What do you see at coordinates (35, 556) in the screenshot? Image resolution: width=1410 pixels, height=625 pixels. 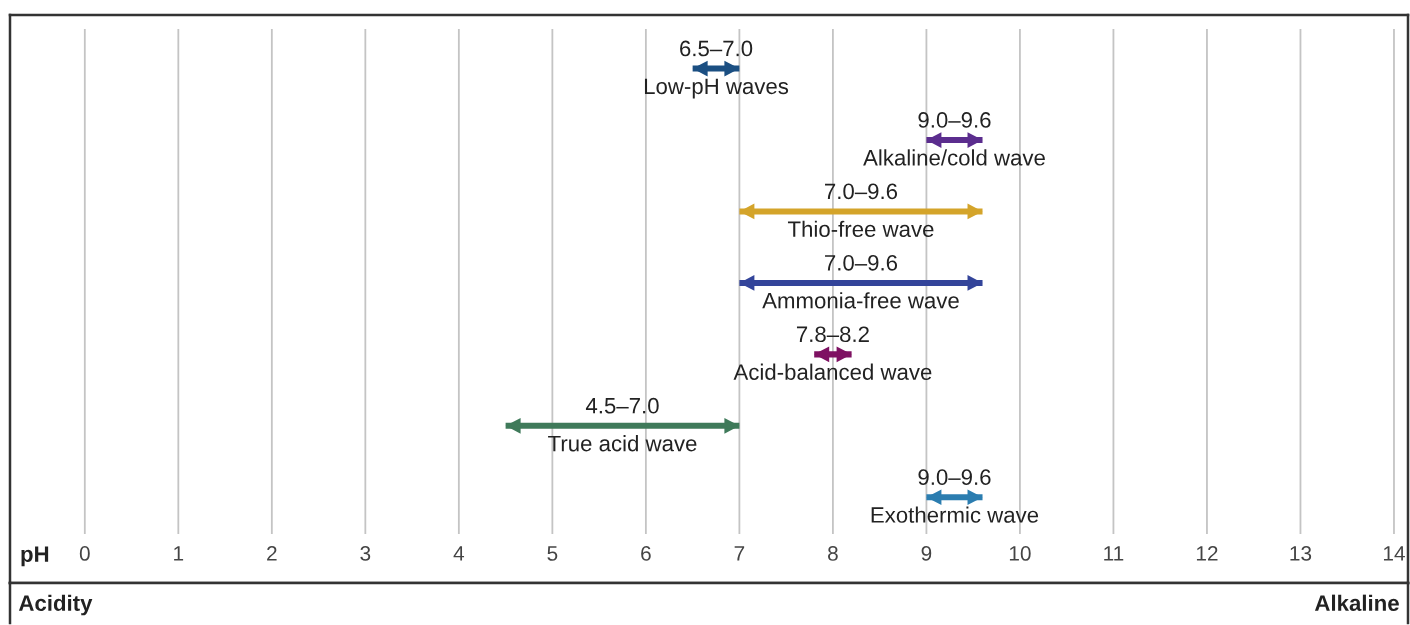 I see `x-axis-title: pH` at bounding box center [35, 556].